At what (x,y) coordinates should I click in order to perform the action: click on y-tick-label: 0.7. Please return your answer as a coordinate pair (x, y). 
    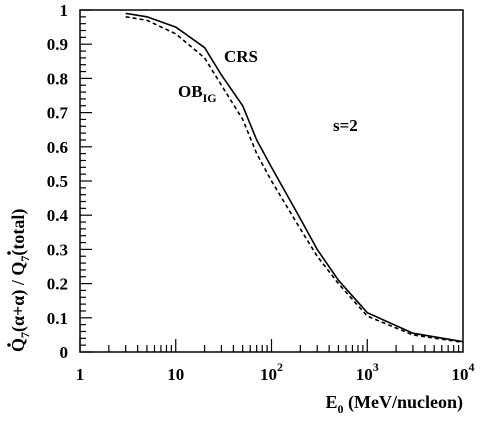
    Looking at the image, I should click on (58, 113).